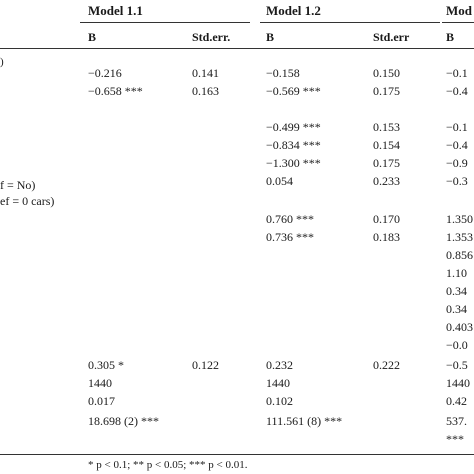  Describe the element at coordinates (459, 237) in the screenshot. I see `cell-b3: 1.353` at that location.